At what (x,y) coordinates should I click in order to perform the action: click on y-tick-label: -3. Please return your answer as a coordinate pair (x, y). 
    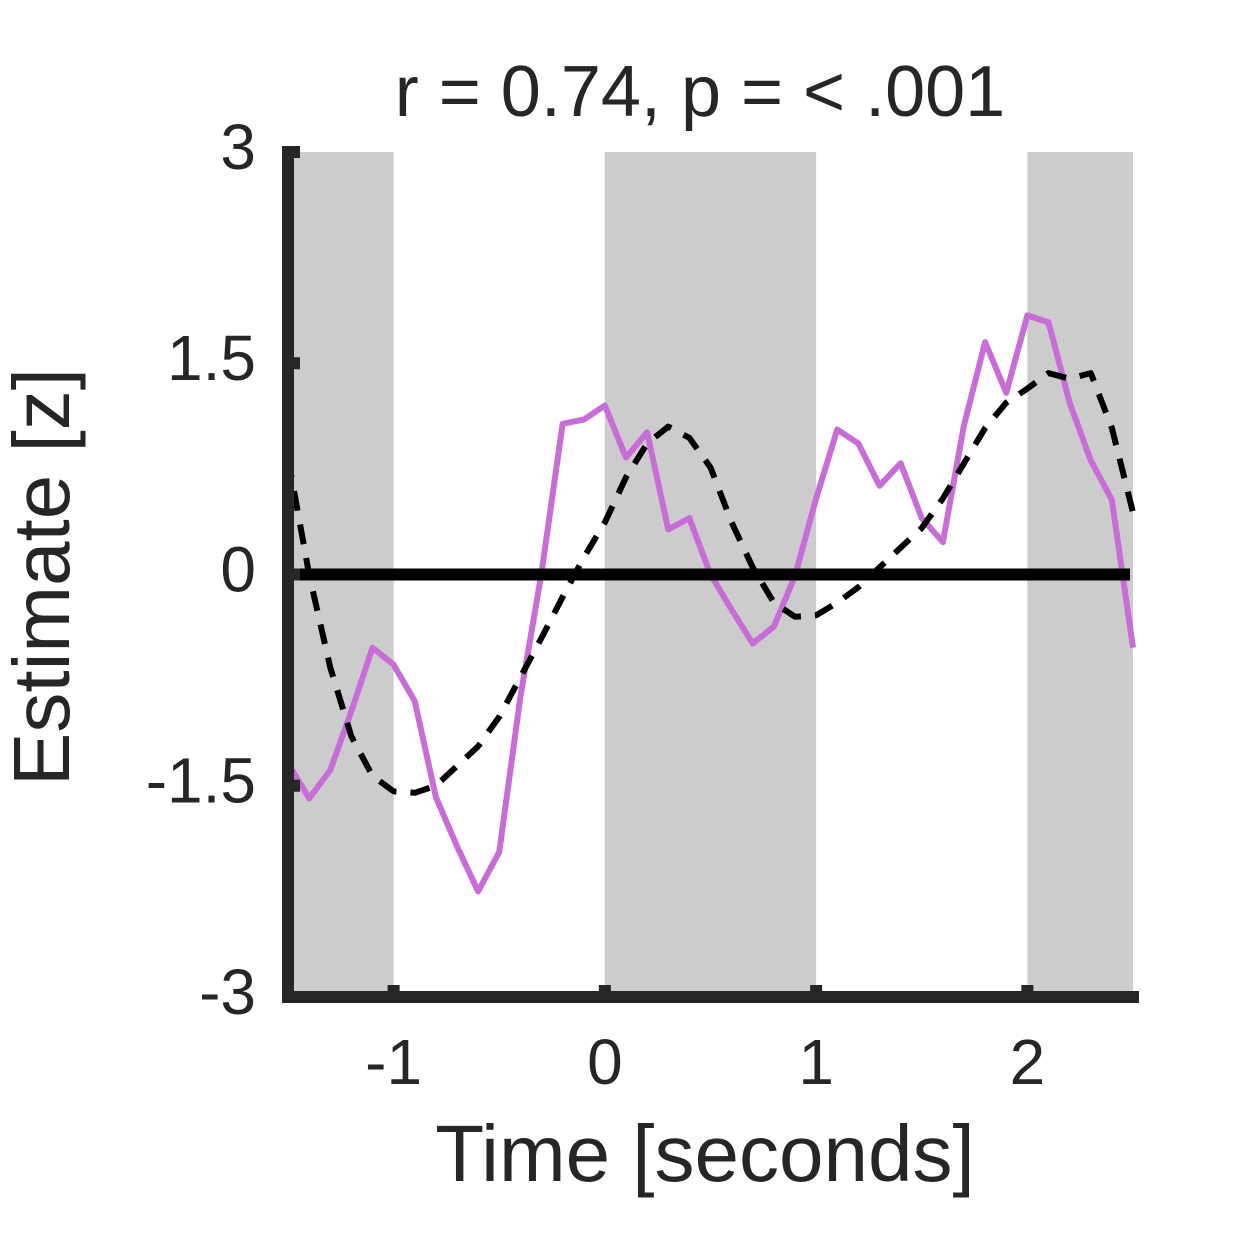
    Looking at the image, I should click on (227, 992).